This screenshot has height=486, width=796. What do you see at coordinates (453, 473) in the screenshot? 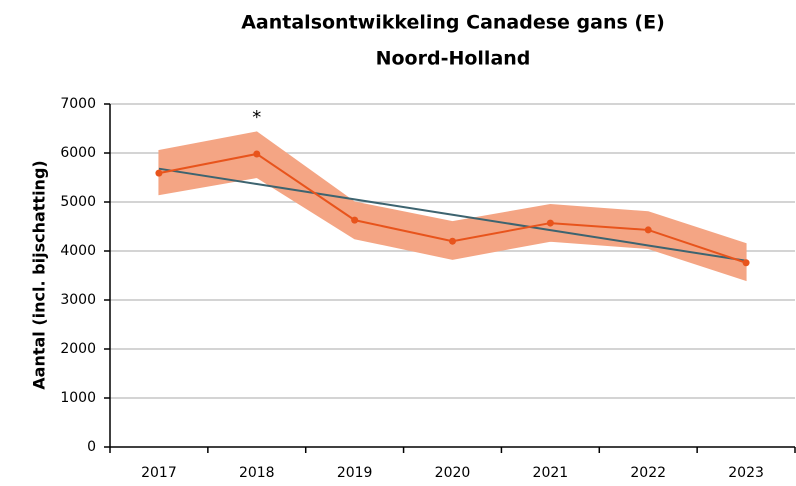
I see `x-tick-label: 2020` at bounding box center [453, 473].